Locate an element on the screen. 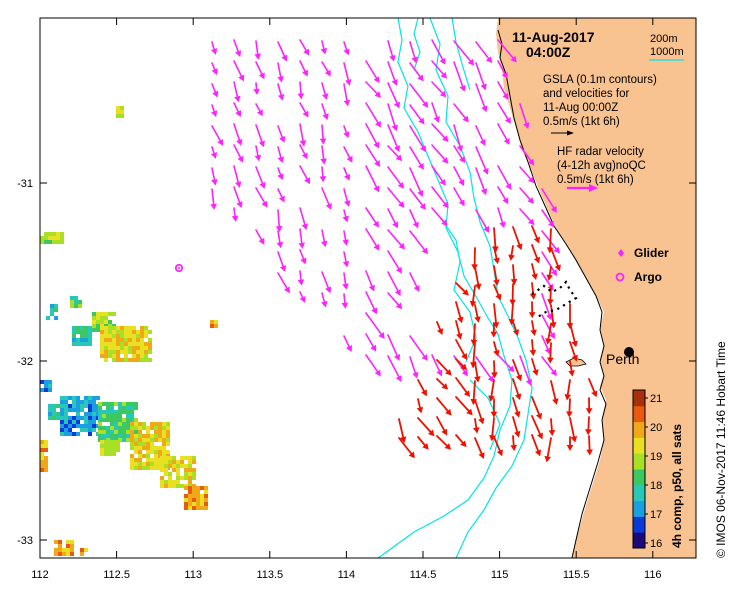 Image resolution: width=739 pixels, height=592 pixels. argo-legend-label: Argo is located at coordinates (648, 277).